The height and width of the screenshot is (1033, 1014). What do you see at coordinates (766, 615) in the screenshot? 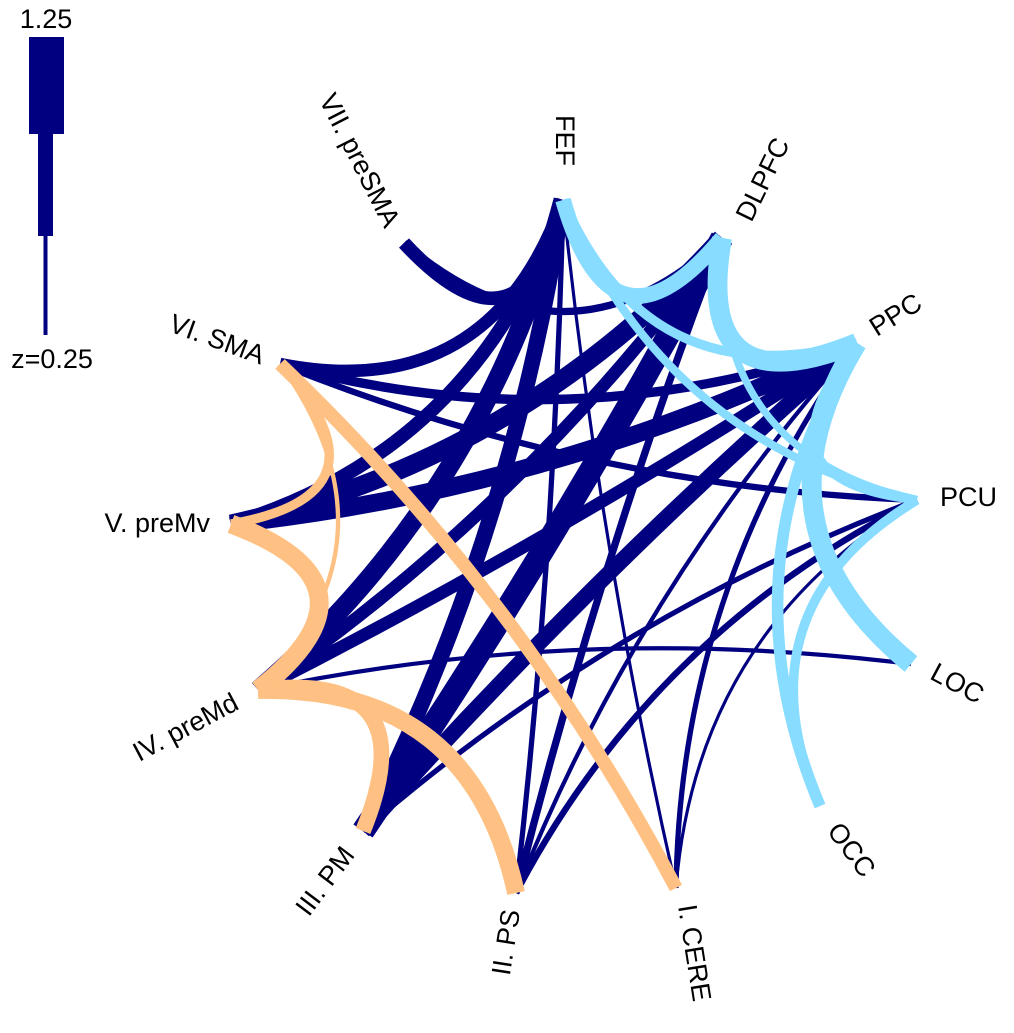
I see `edge-cere-ppc` at bounding box center [766, 615].